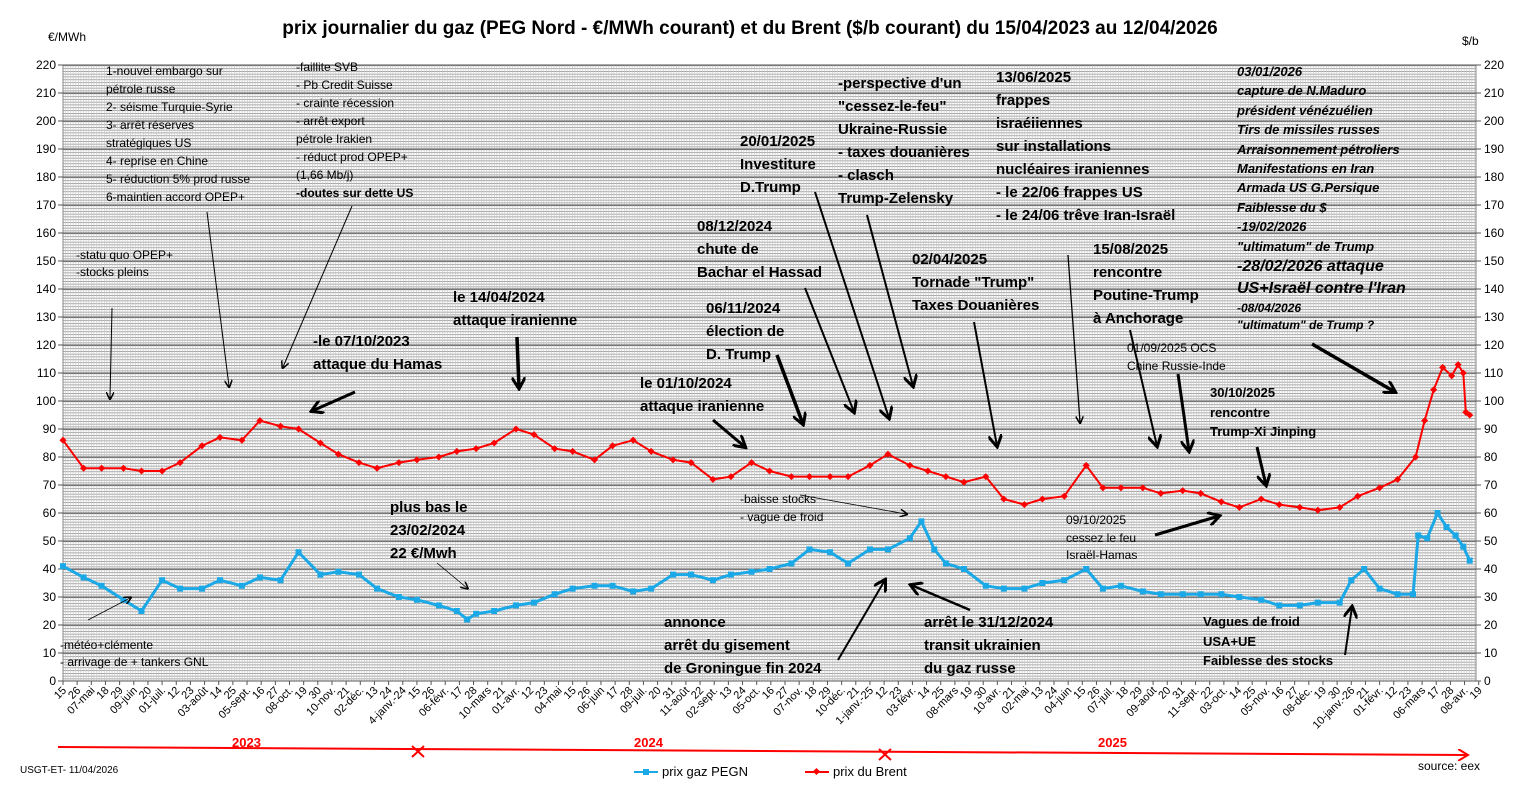 The height and width of the screenshot is (787, 1520). What do you see at coordinates (1305, 110) in the screenshot?
I see `annotation-line: président vénézuélien` at bounding box center [1305, 110].